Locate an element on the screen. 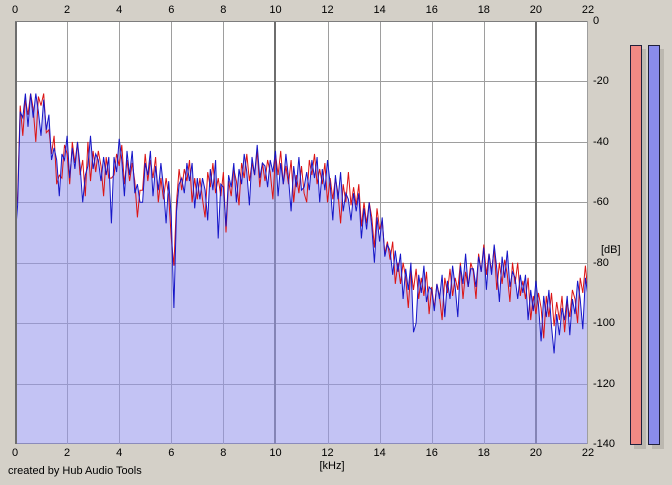  x-axis-top-tick-label: 6 is located at coordinates (171, 10).